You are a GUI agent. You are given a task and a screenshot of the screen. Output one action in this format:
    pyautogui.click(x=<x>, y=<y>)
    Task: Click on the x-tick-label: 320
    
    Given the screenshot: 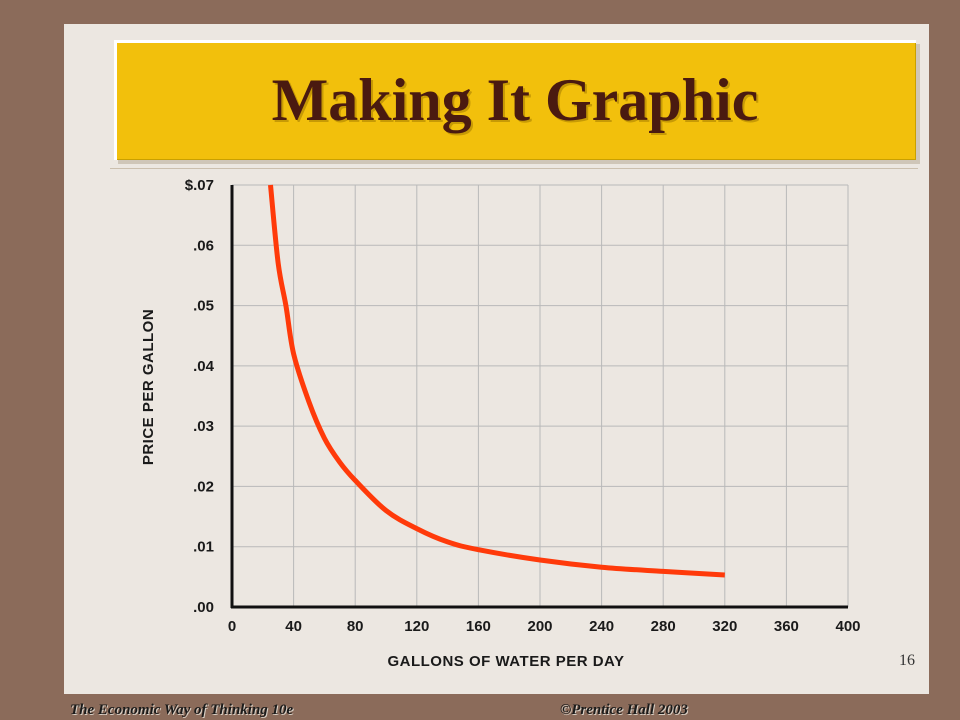 What is the action you would take?
    pyautogui.click(x=724, y=626)
    